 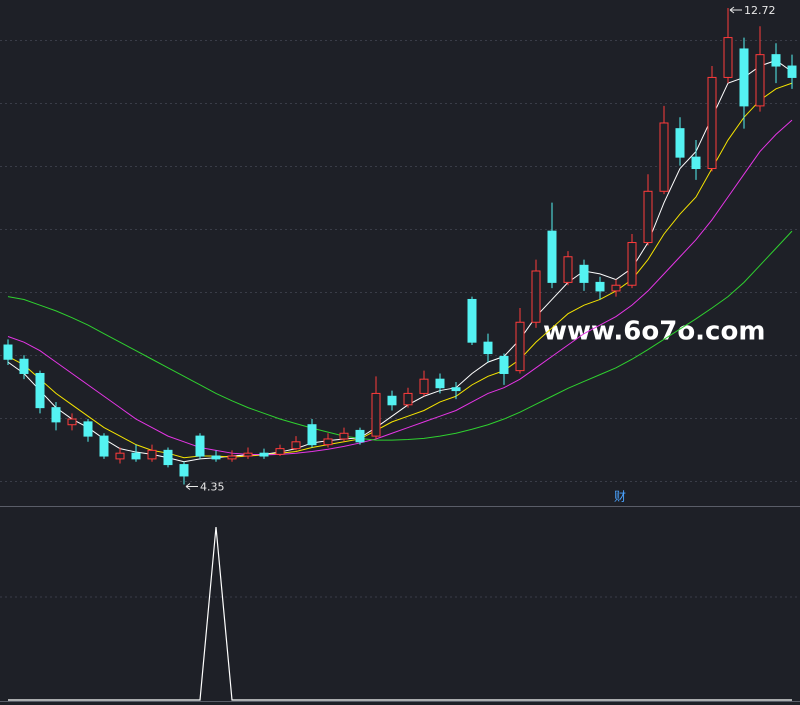 I want to click on high-label: 12.72, so click(x=760, y=10).